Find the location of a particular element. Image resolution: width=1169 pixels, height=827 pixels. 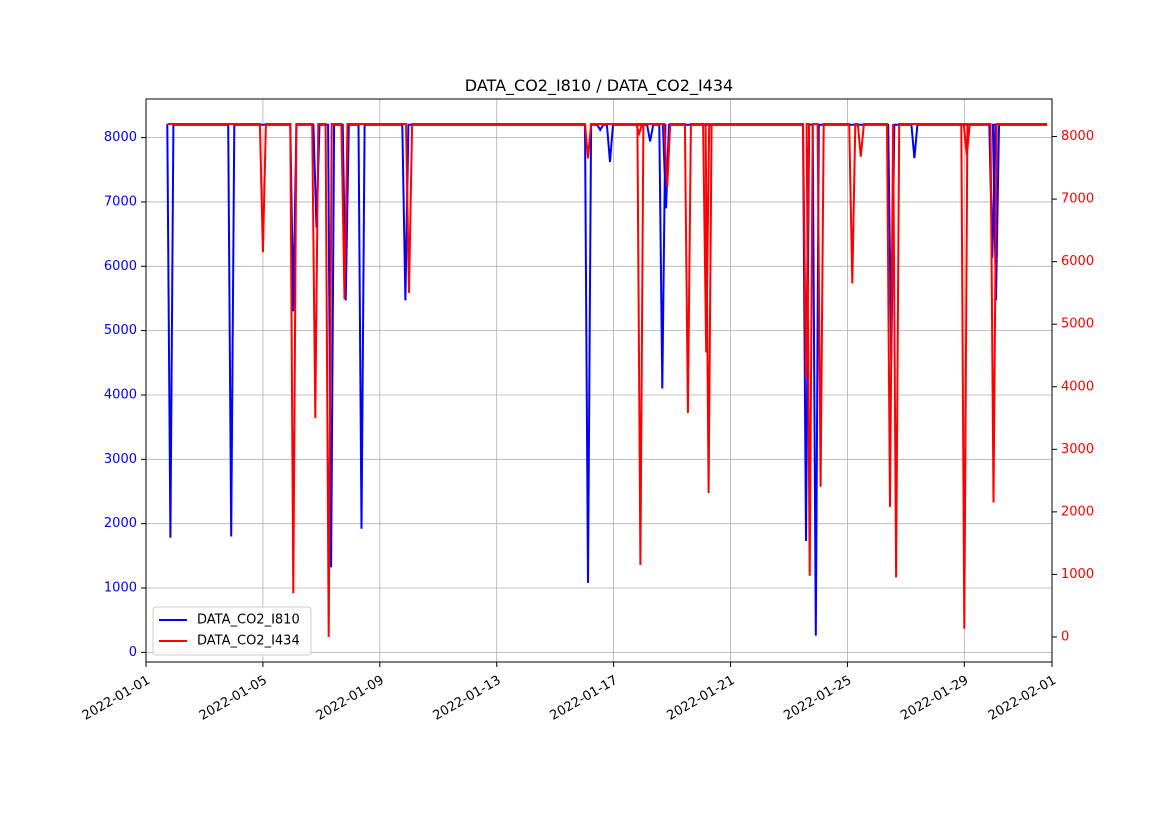

y-right-tick-label: 8000 is located at coordinates (1077, 136).